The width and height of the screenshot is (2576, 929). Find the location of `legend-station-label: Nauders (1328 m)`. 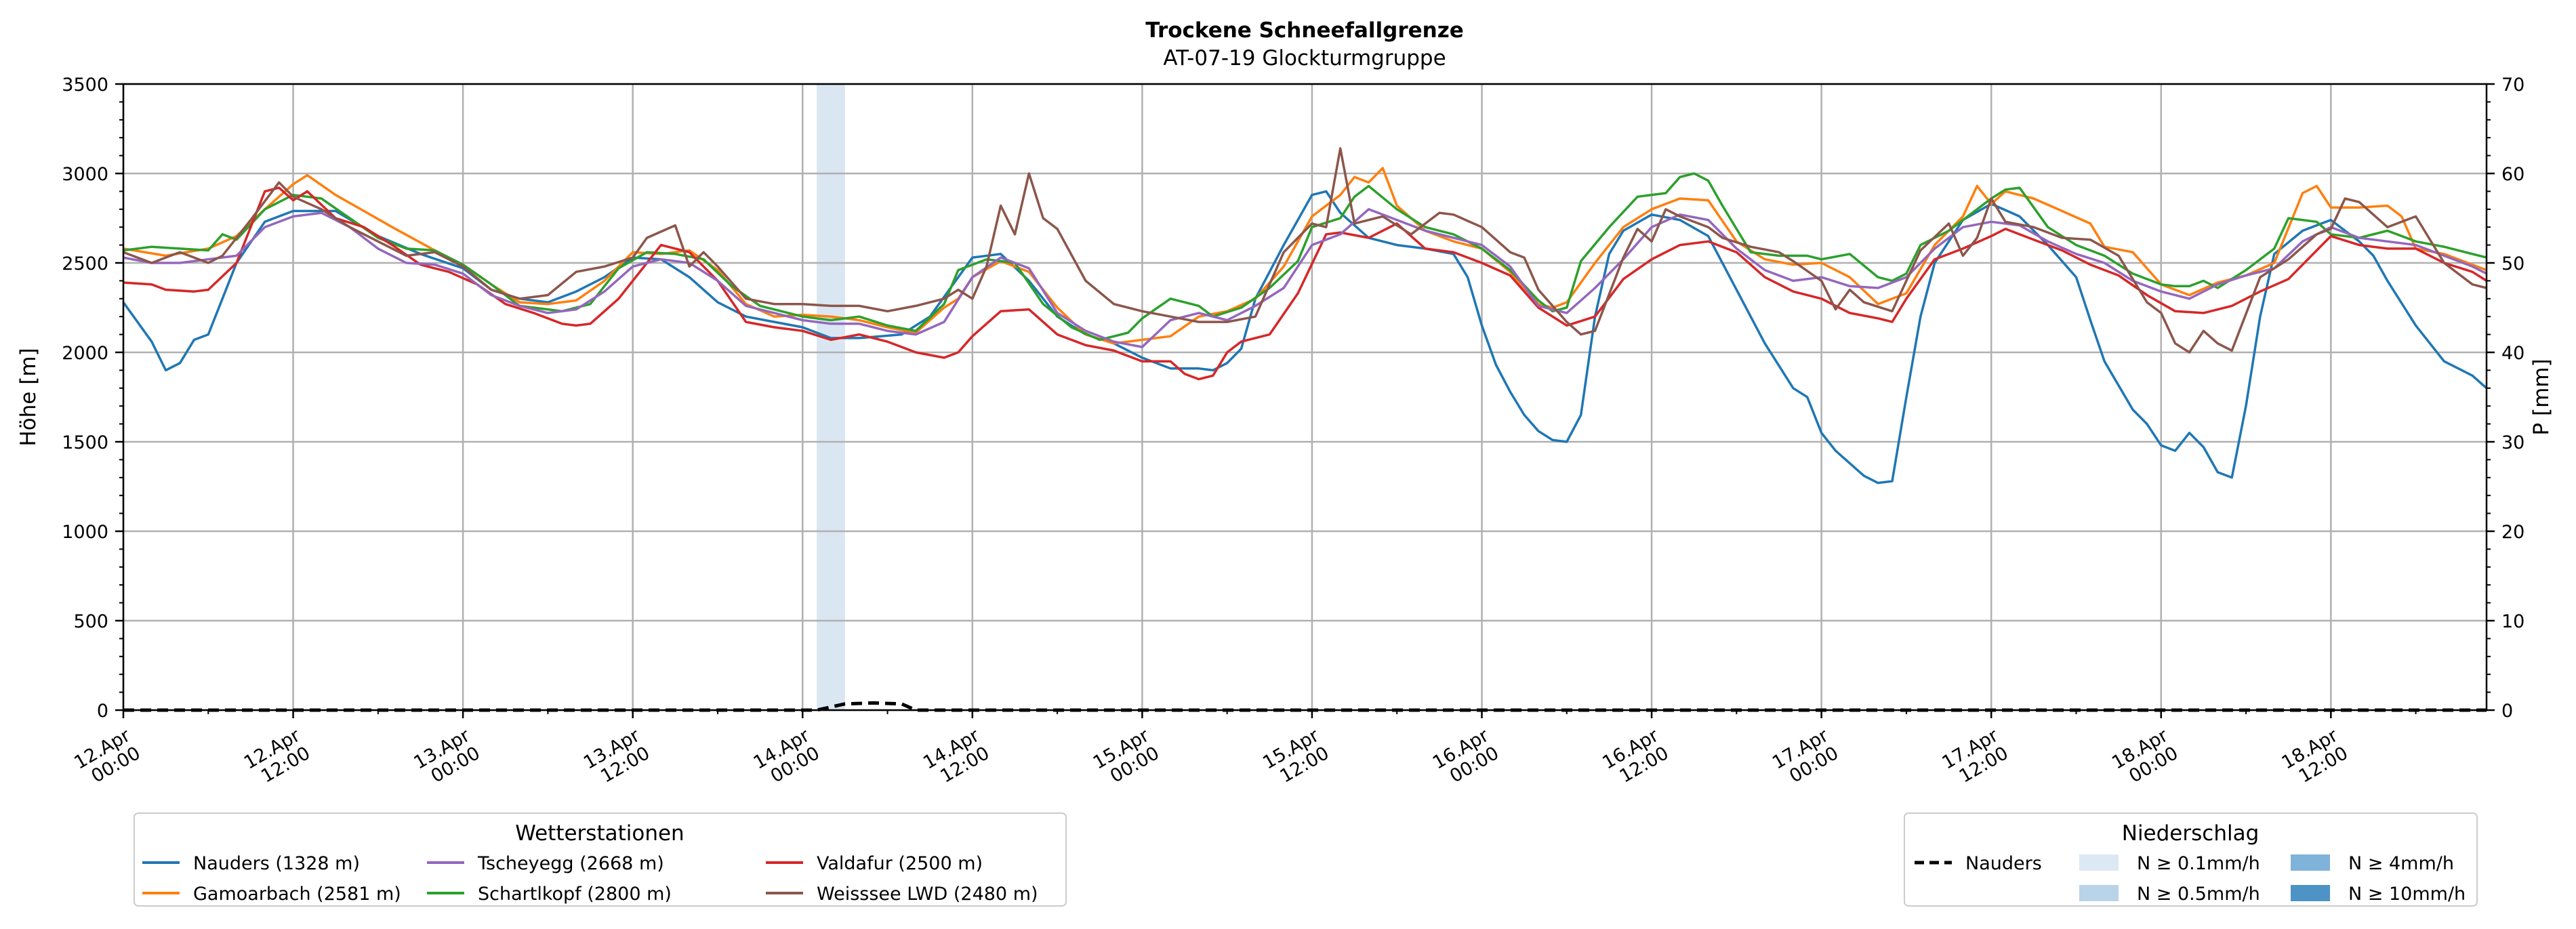

legend-station-label: Nauders (1328 m) is located at coordinates (276, 863).